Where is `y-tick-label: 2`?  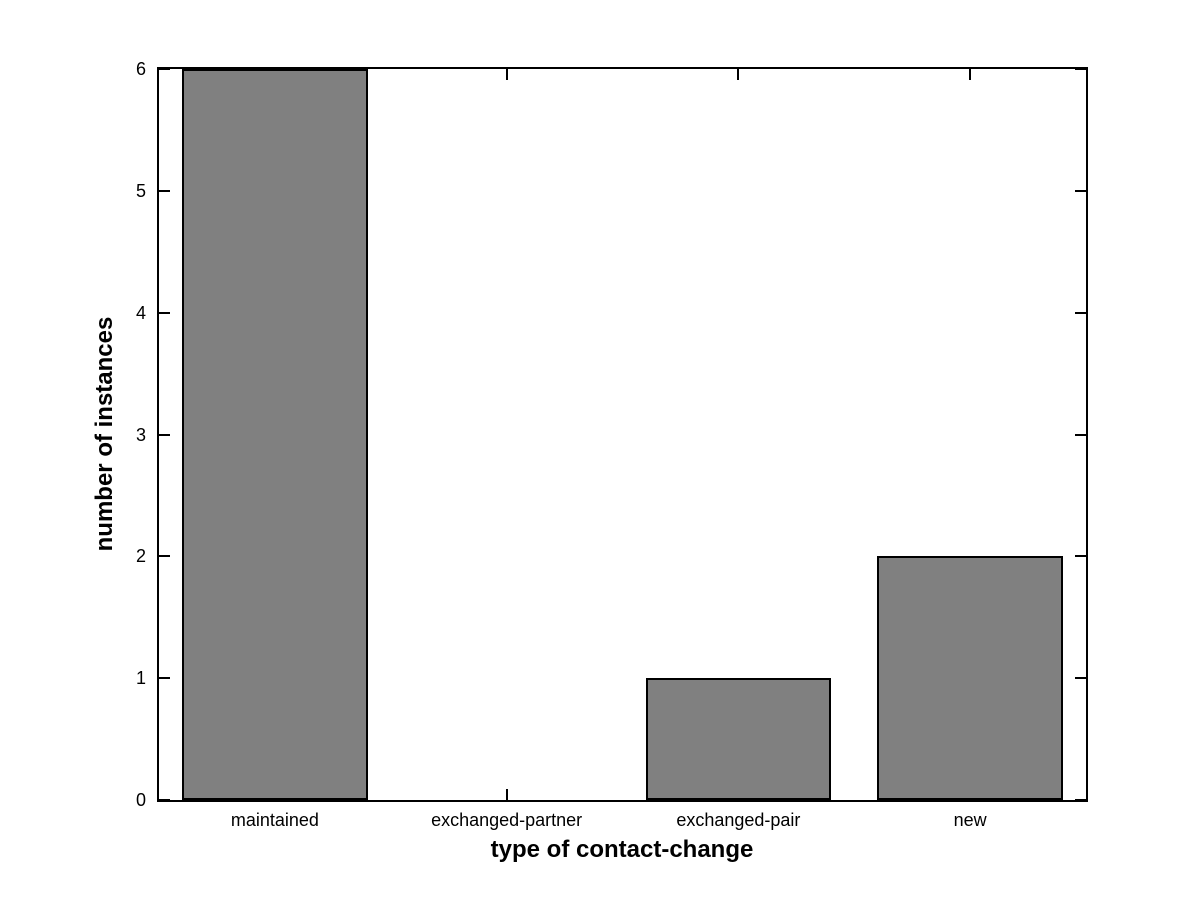 y-tick-label: 2 is located at coordinates (140, 556).